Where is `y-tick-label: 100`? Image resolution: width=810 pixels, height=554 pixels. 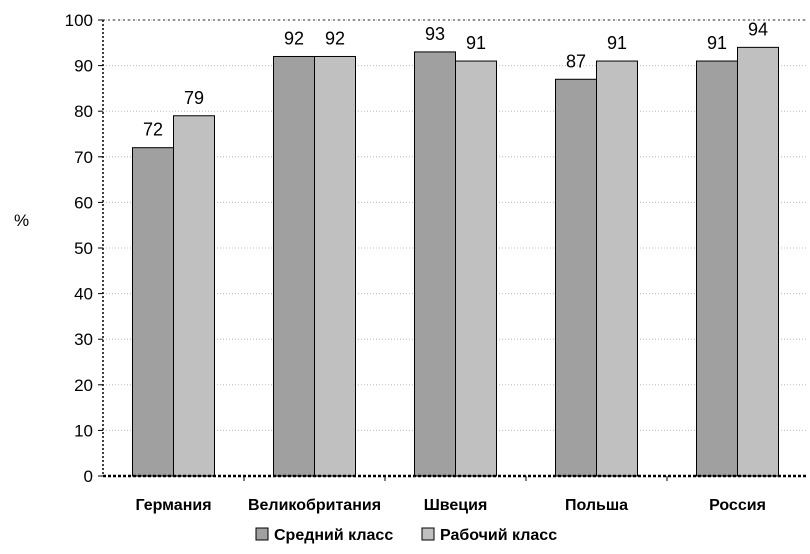
y-tick-label: 100 is located at coordinates (79, 20).